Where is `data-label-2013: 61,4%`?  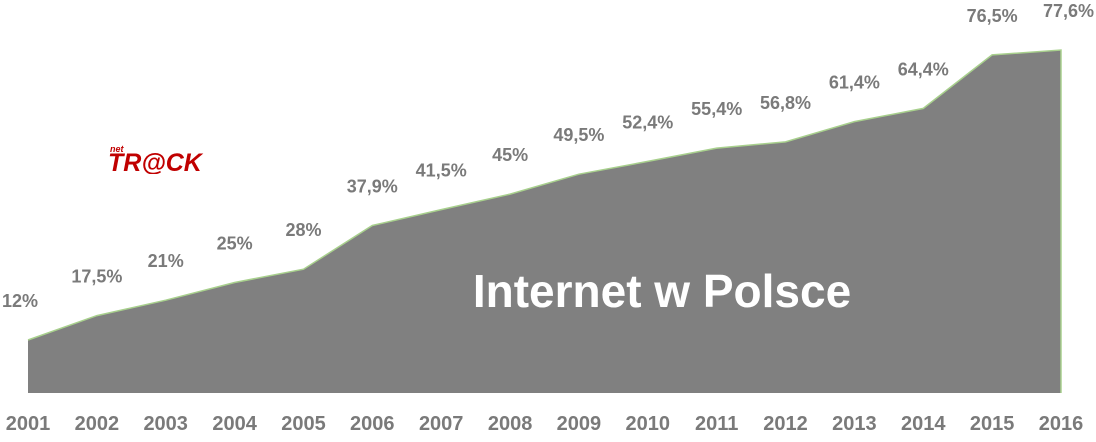
data-label-2013: 61,4% is located at coordinates (854, 83).